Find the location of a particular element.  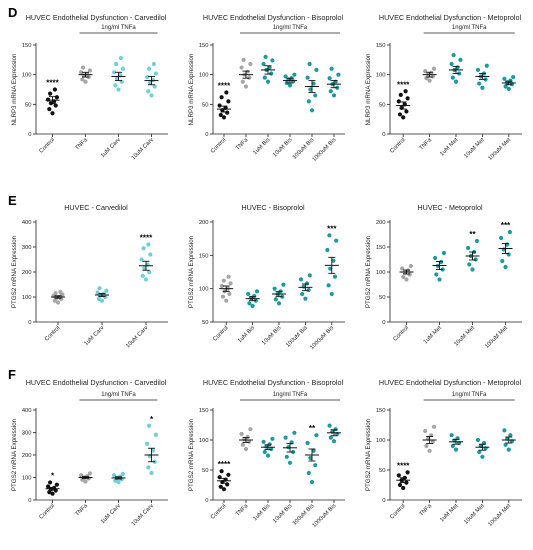

chart-5-ytick-label: 0 is located at coordinates (383, 323).